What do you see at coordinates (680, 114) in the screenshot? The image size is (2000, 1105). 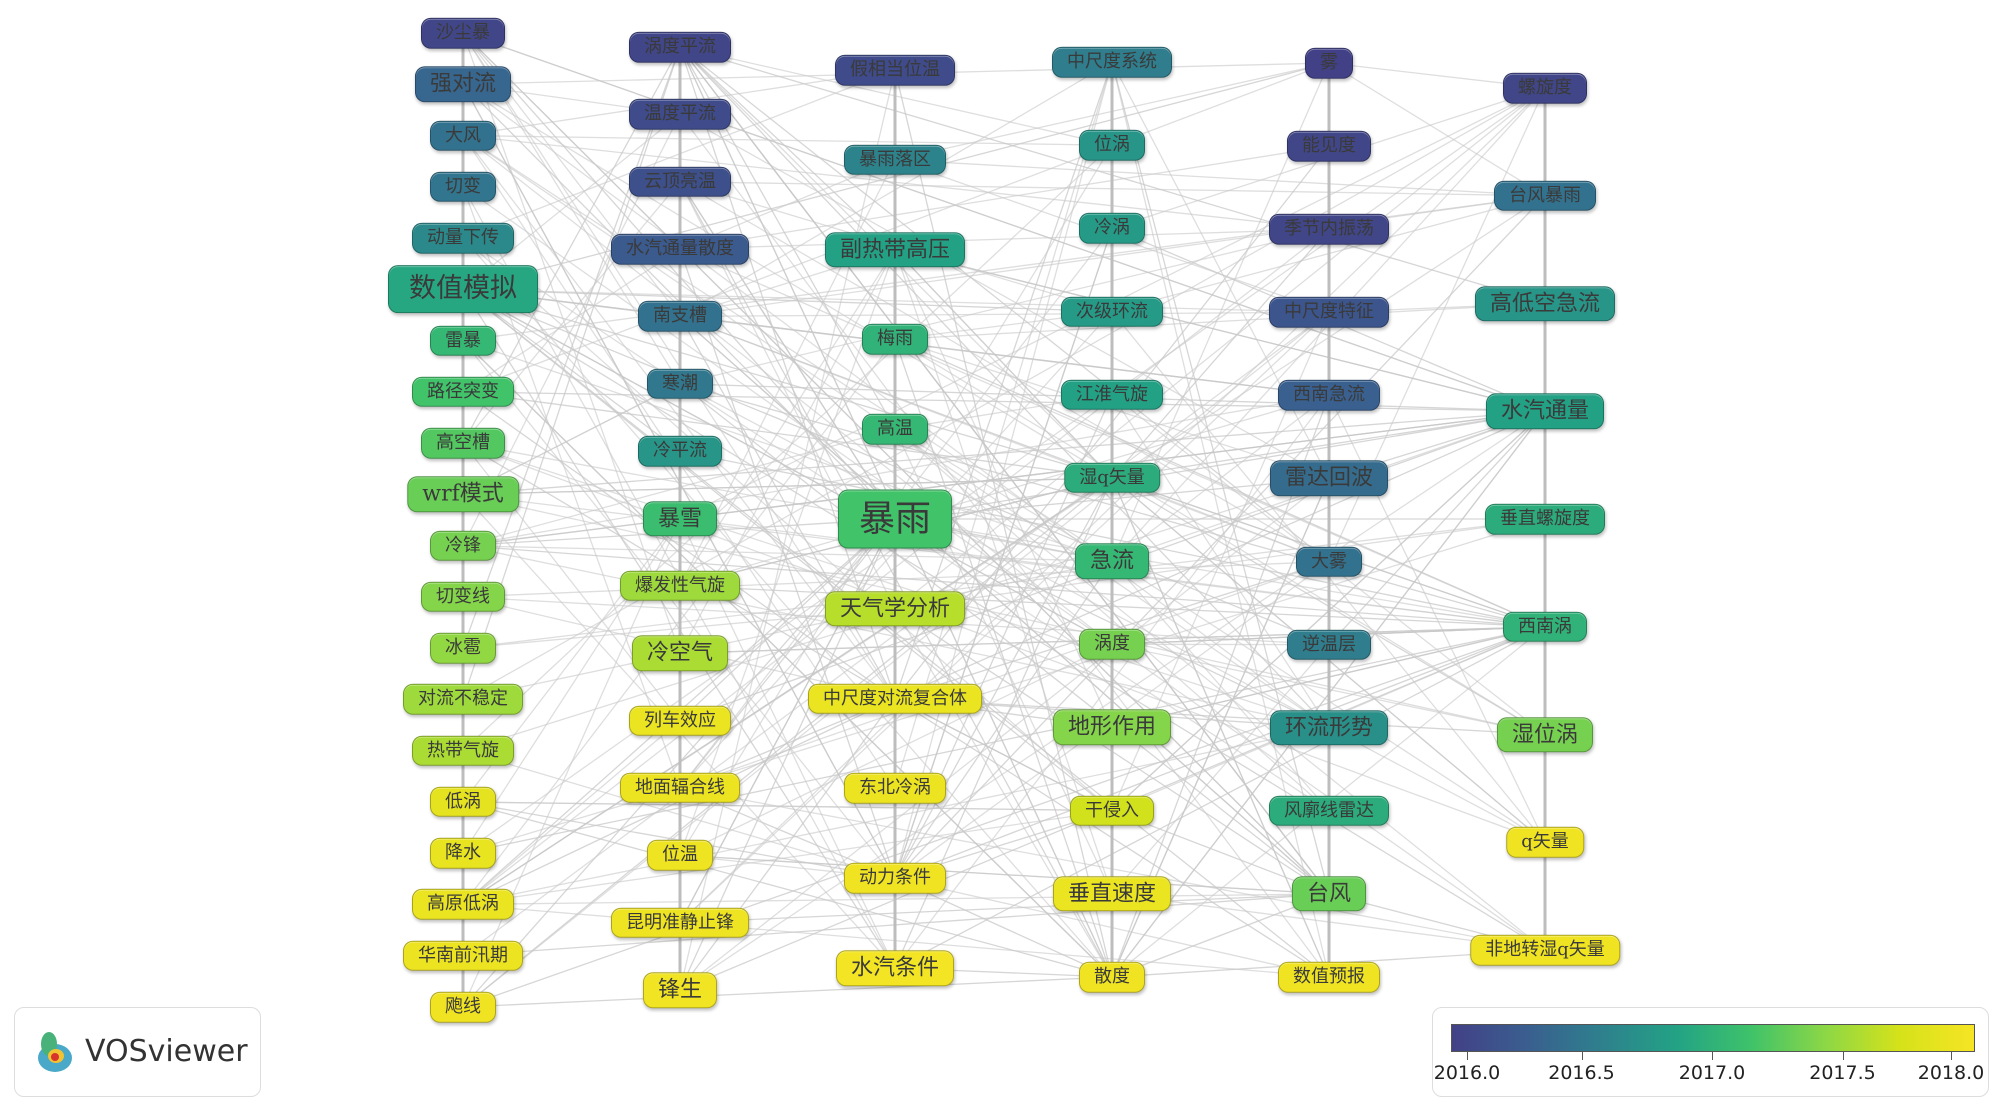 I see `keyword-node: 温度平流` at bounding box center [680, 114].